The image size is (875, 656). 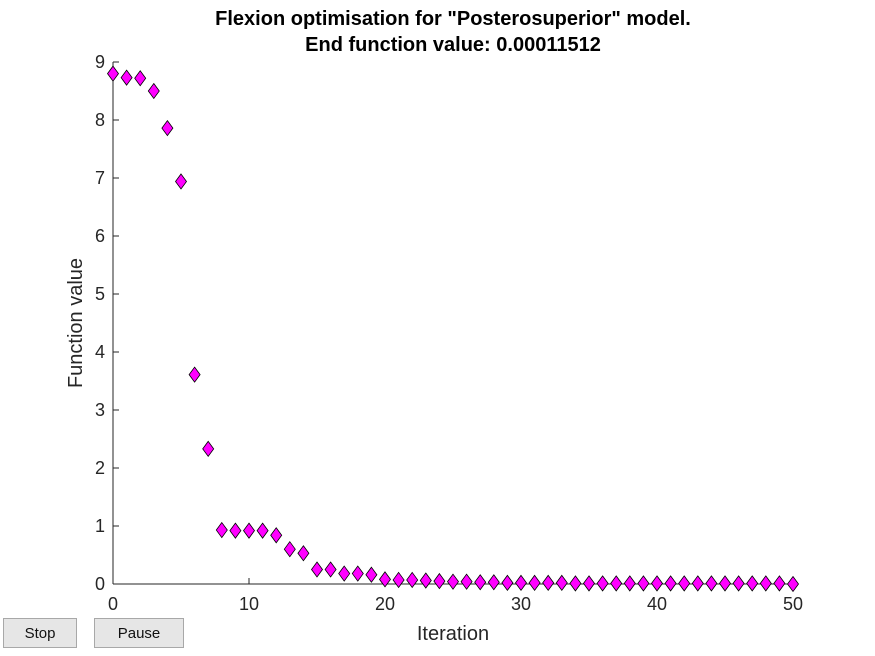 What do you see at coordinates (793, 604) in the screenshot?
I see `x-tick-label: 50` at bounding box center [793, 604].